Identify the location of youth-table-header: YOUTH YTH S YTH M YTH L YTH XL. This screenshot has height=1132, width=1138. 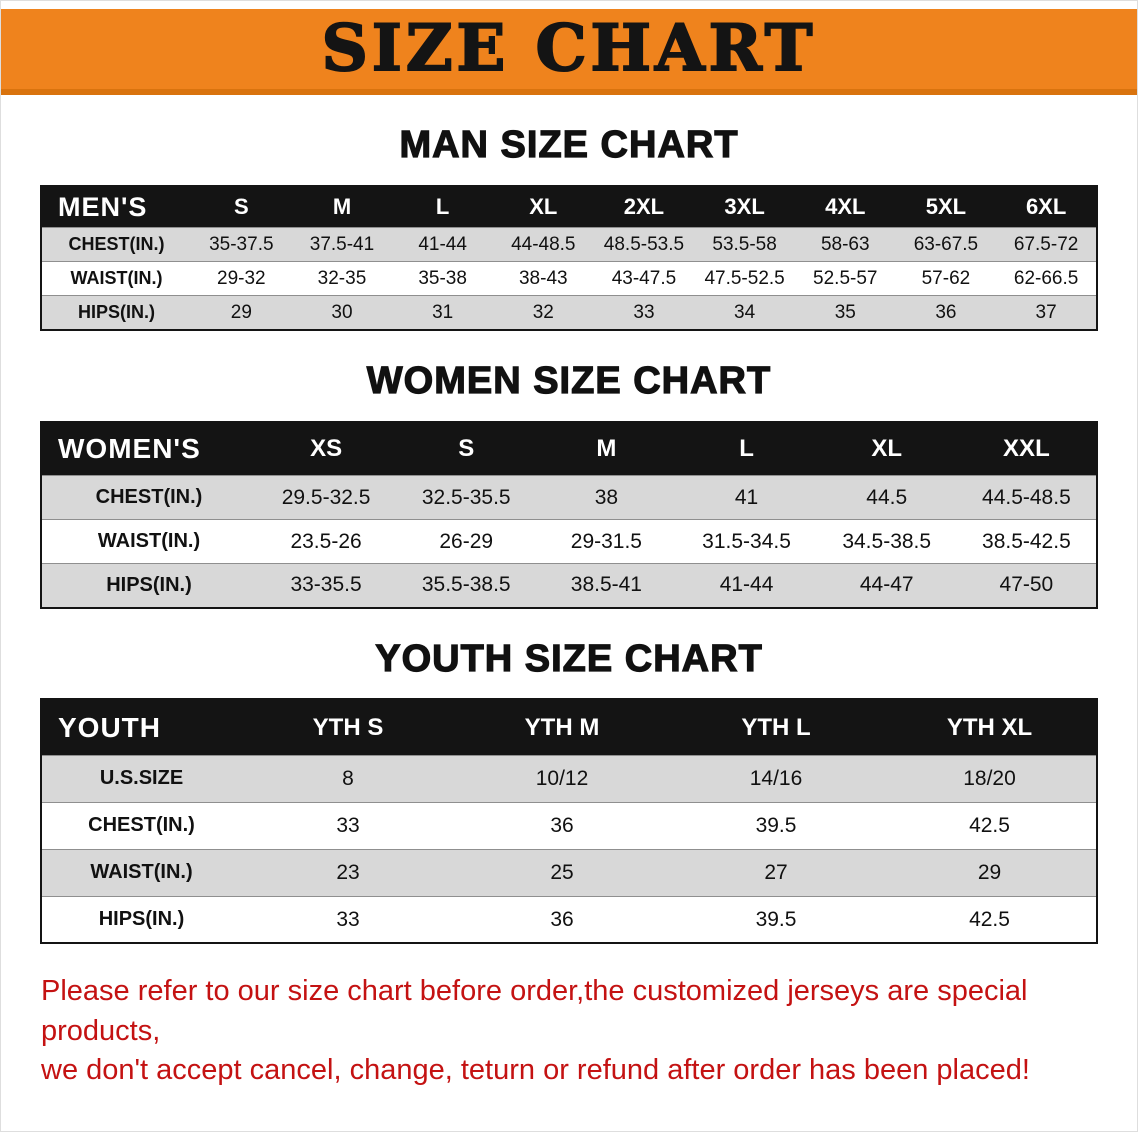
(569, 727).